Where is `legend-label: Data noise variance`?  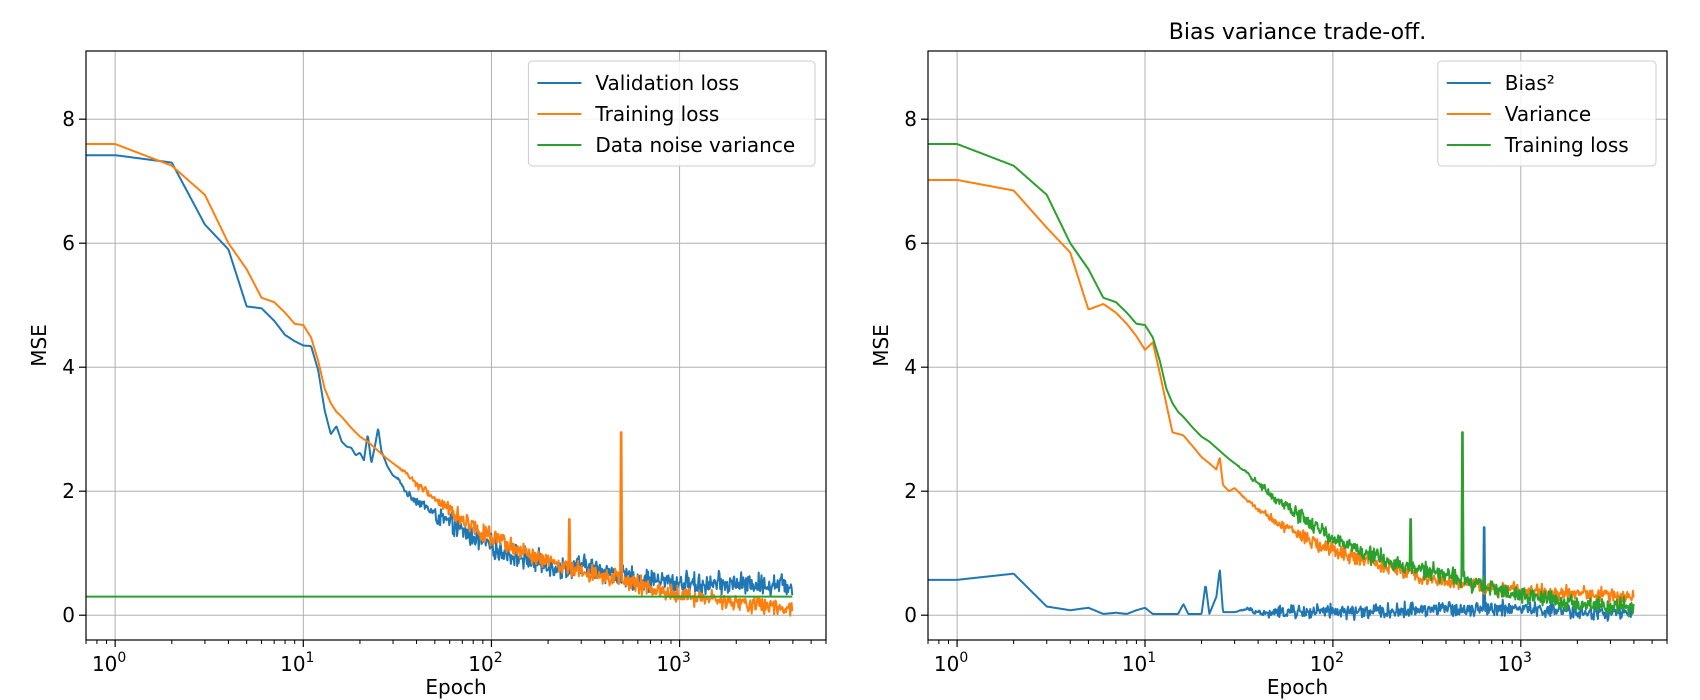
legend-label: Data noise variance is located at coordinates (695, 145).